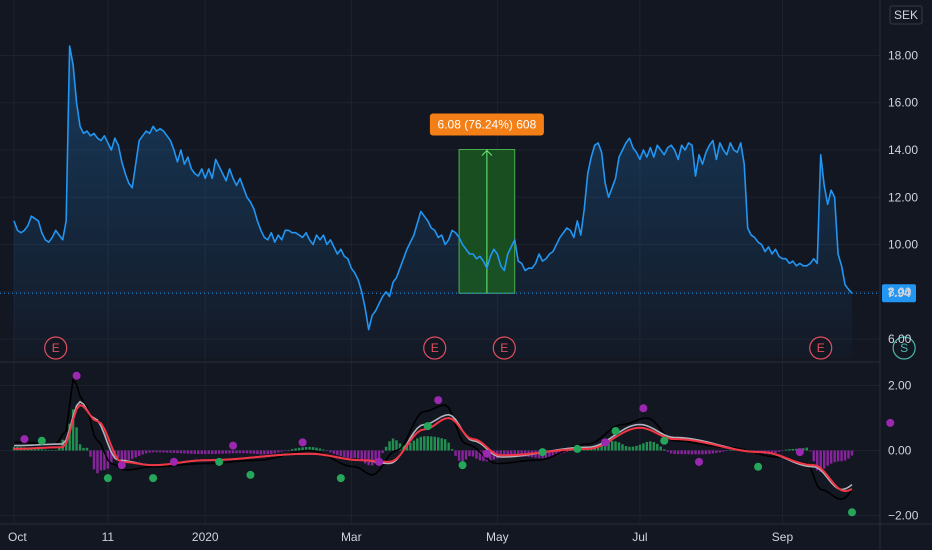 This screenshot has height=550, width=932. I want to click on event-label-1: E, so click(435, 348).